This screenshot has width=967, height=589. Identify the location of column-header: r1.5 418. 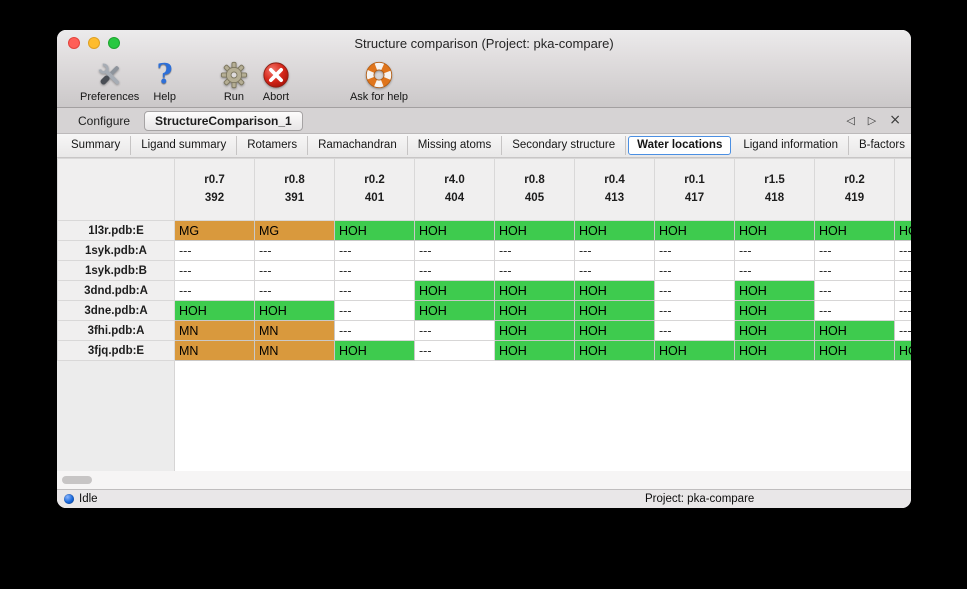
(774, 189).